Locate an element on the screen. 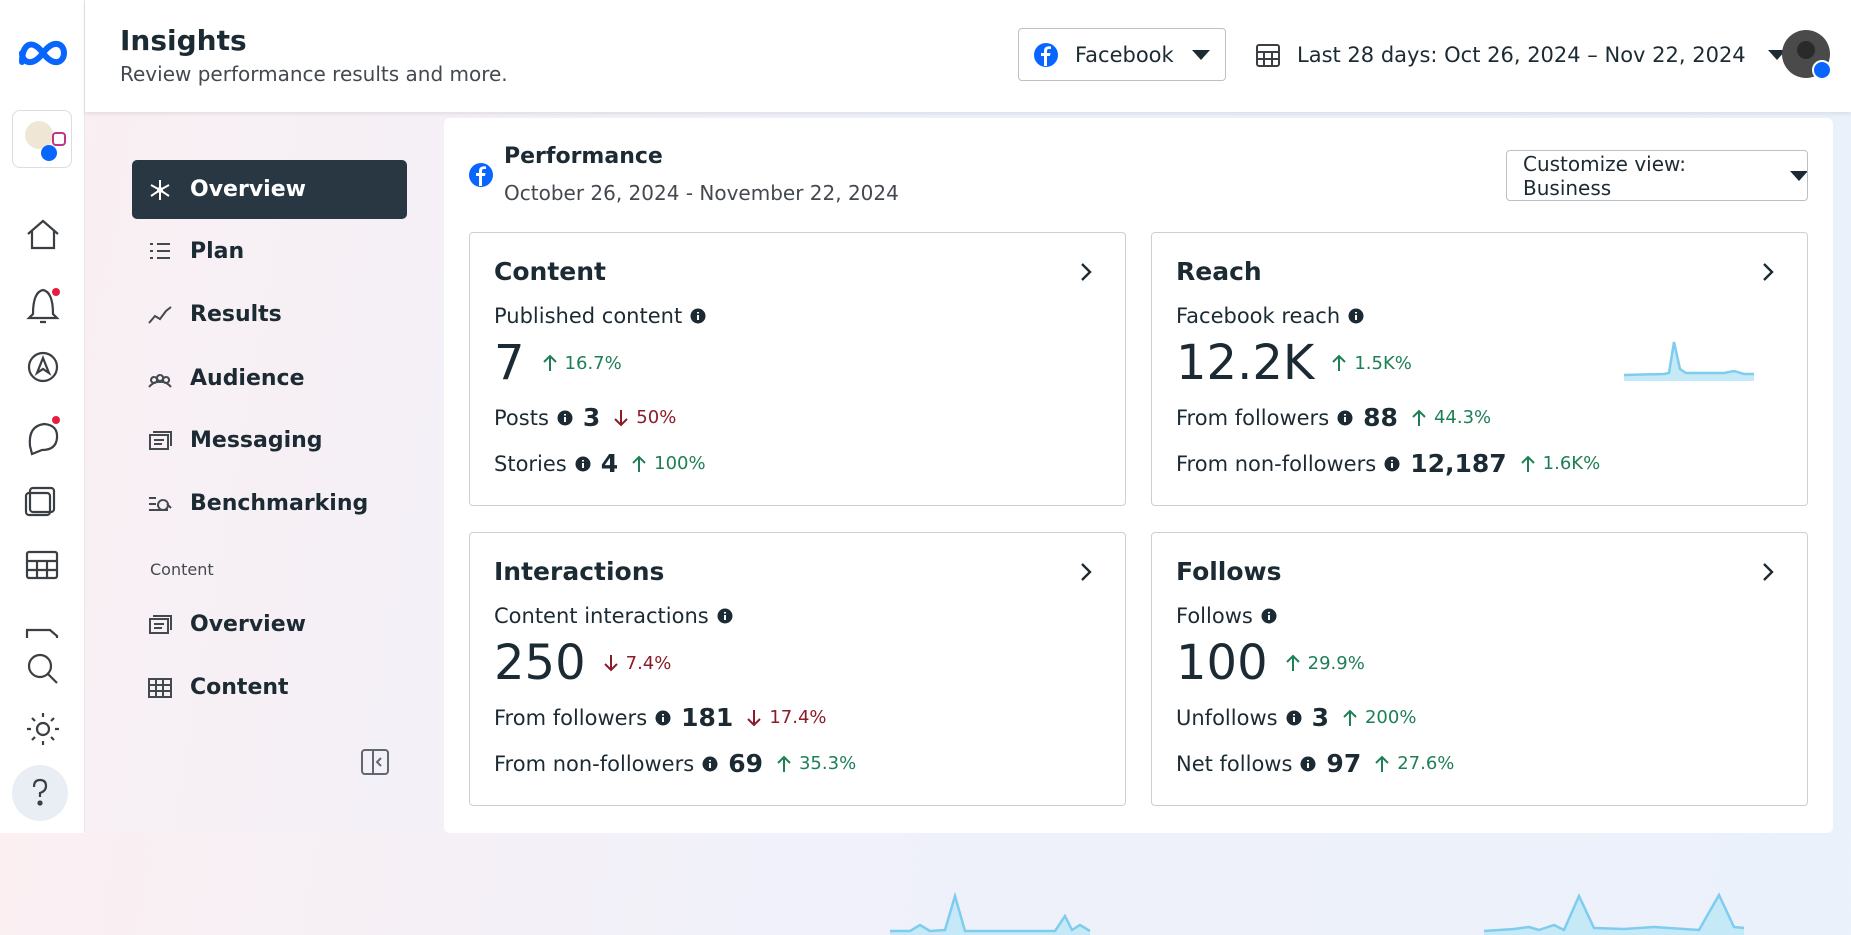 The height and width of the screenshot is (935, 1851). change-value: 44.3% is located at coordinates (1462, 417).